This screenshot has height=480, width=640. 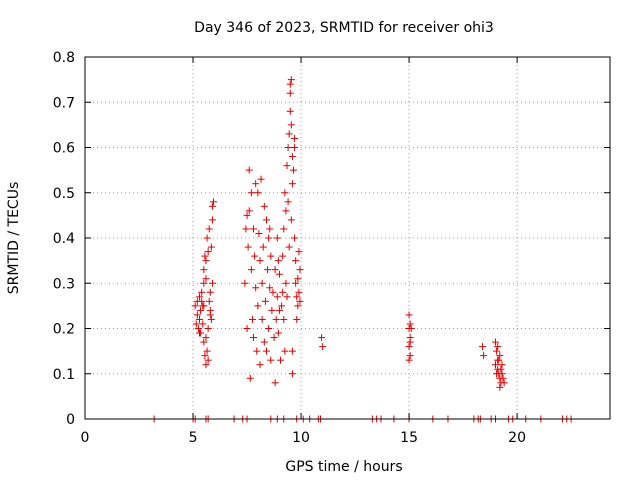 I want to click on y-tick-label: 0.4, so click(x=64, y=239).